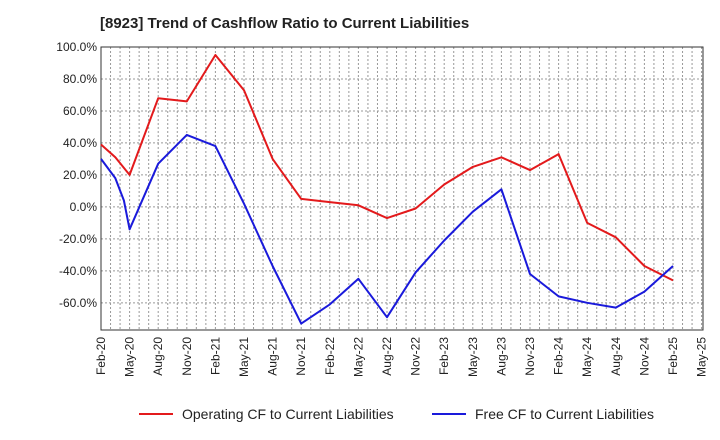  Describe the element at coordinates (501, 356) in the screenshot. I see `x-tick-label: Aug-23` at that location.